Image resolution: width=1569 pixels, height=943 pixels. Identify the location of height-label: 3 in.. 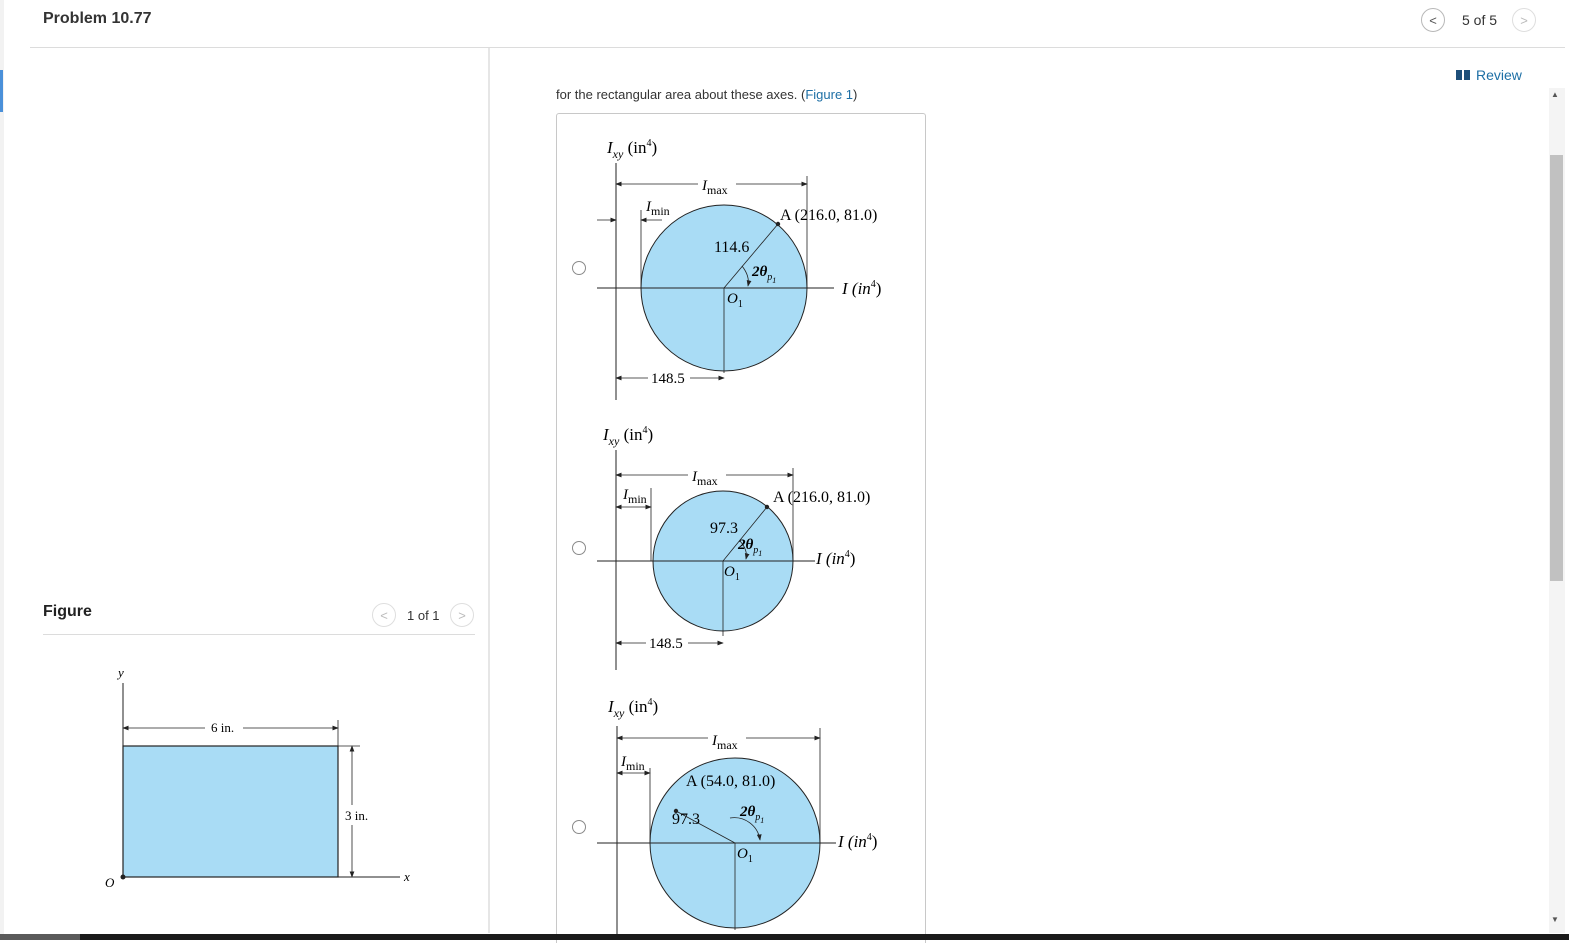
(356, 815).